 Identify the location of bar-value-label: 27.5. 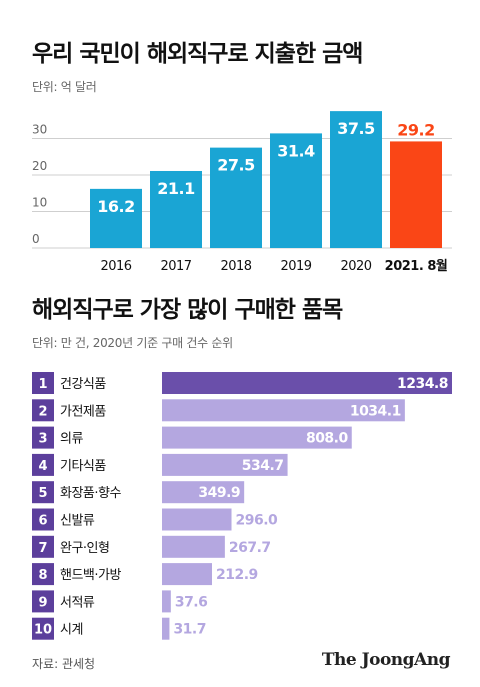
(236, 165).